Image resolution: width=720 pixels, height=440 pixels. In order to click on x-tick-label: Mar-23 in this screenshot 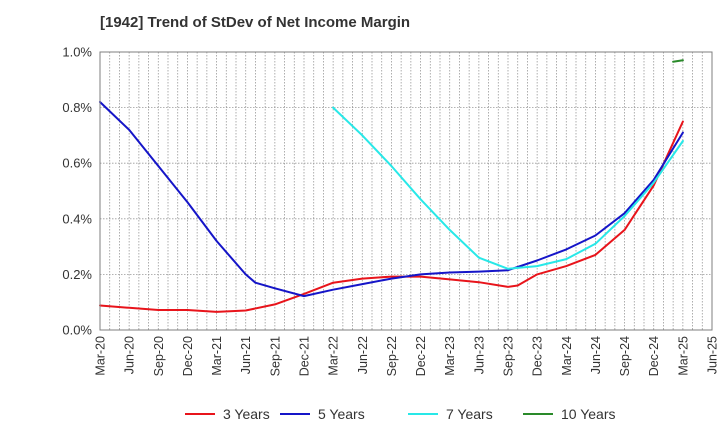, I will do `click(450, 356)`.